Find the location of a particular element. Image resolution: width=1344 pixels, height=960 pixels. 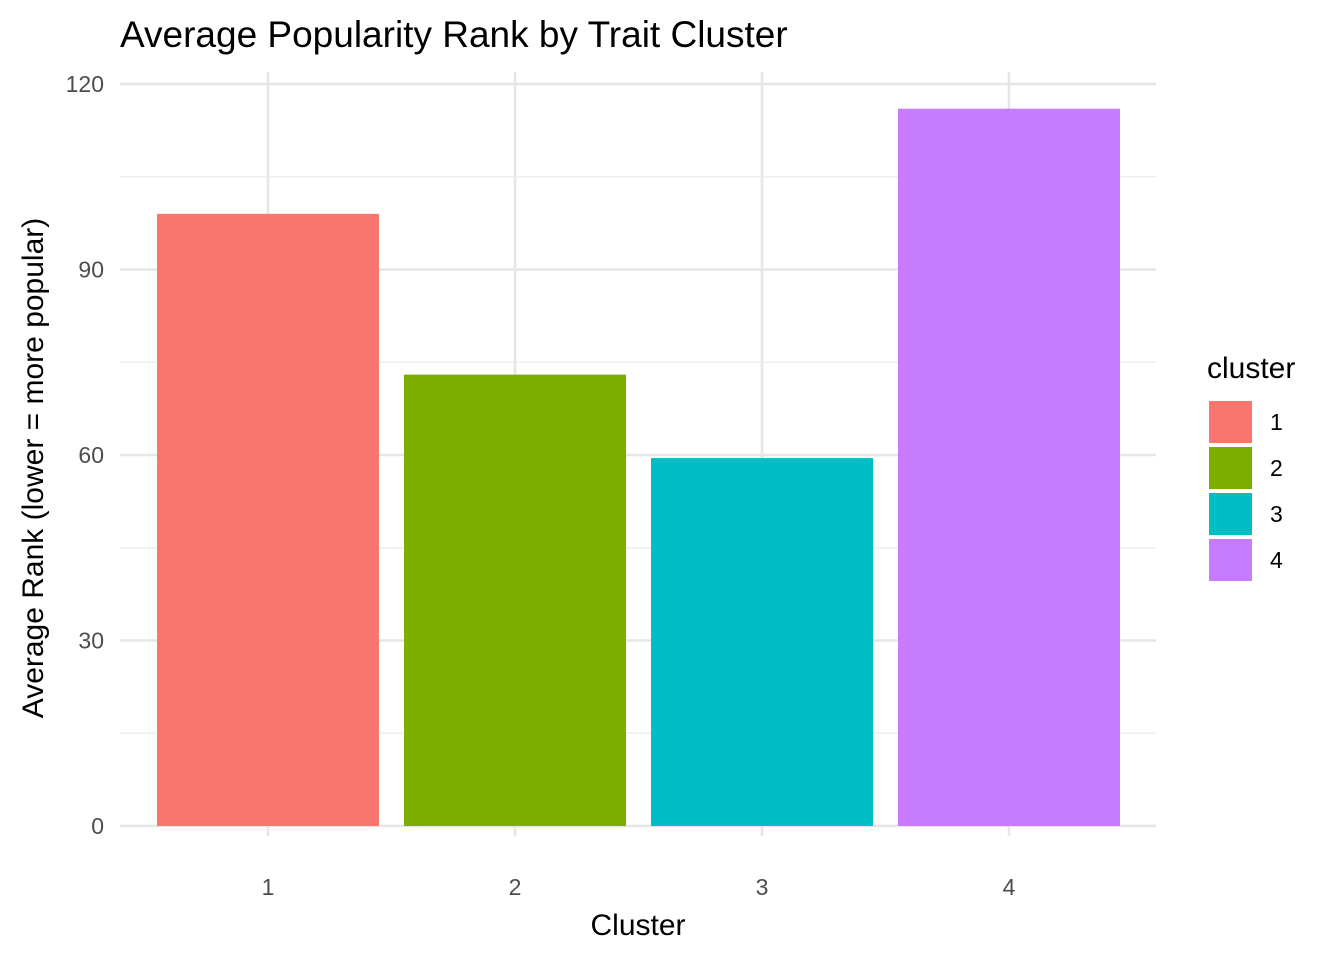

x-axis-ticks: 1 2 3 4 is located at coordinates (639, 887).